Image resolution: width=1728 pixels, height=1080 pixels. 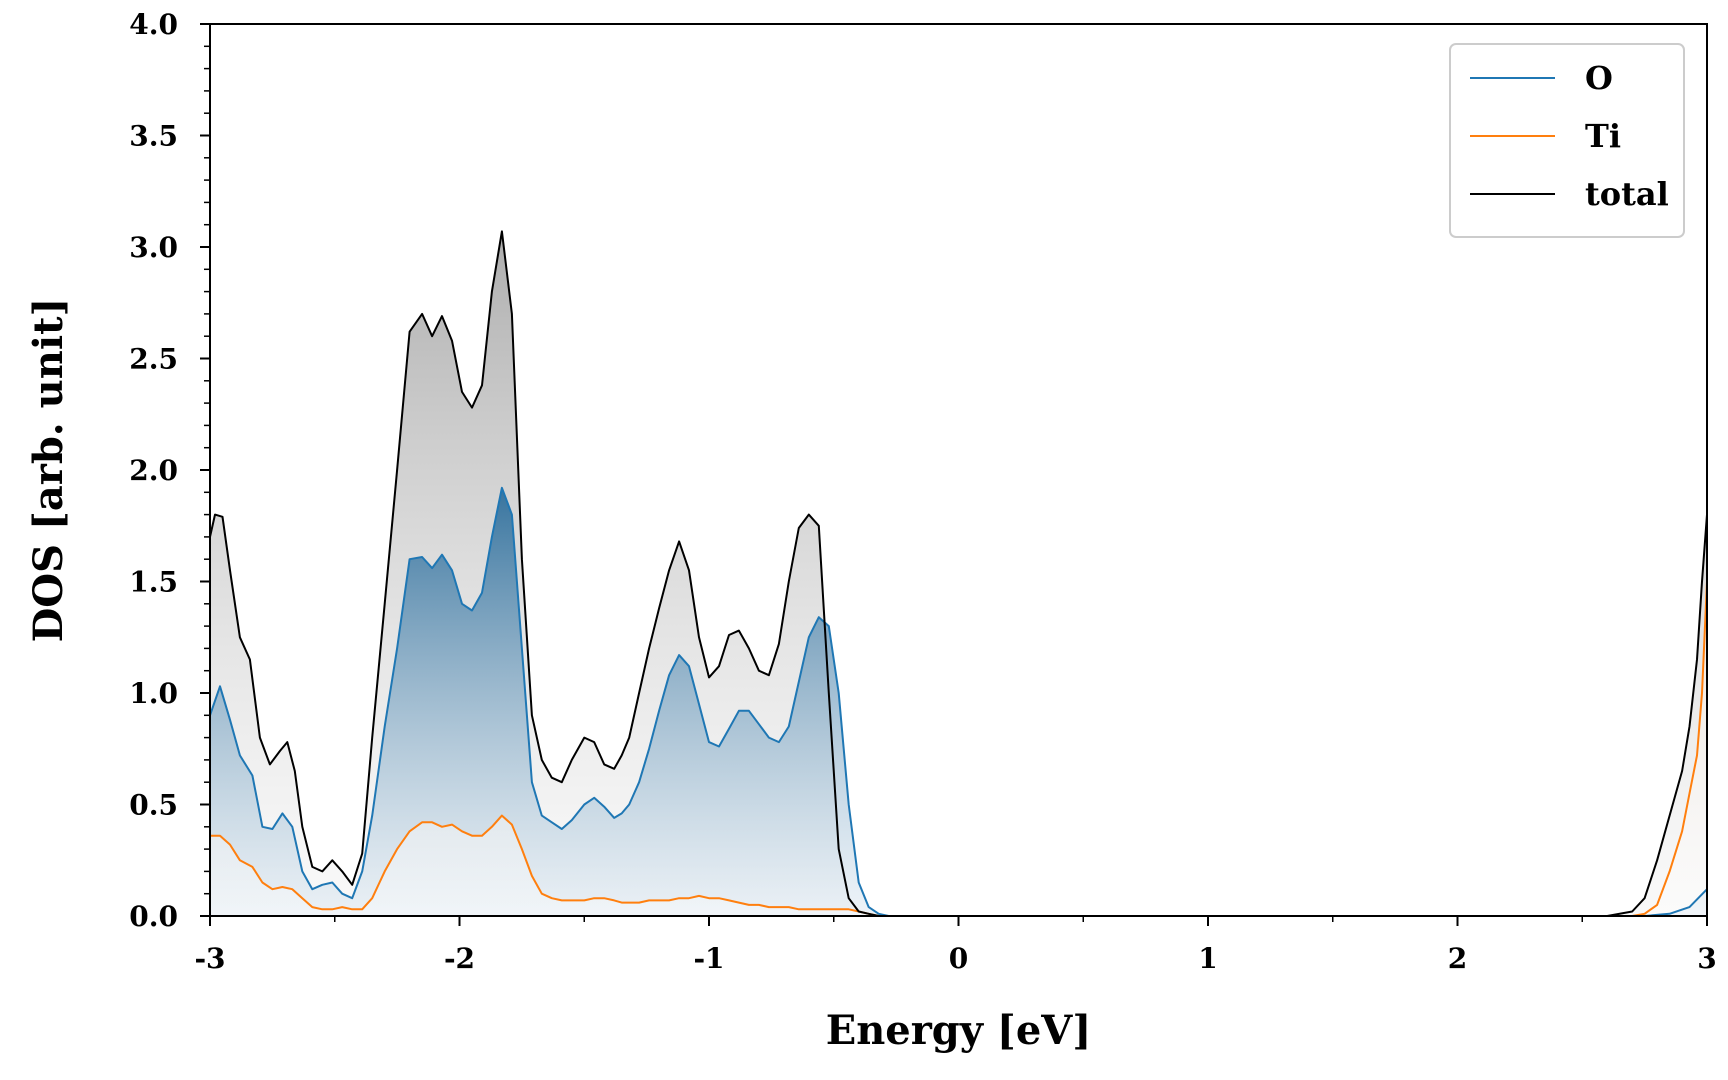 I want to click on y-axis-title: DOS [arb. unit], so click(x=48, y=470).